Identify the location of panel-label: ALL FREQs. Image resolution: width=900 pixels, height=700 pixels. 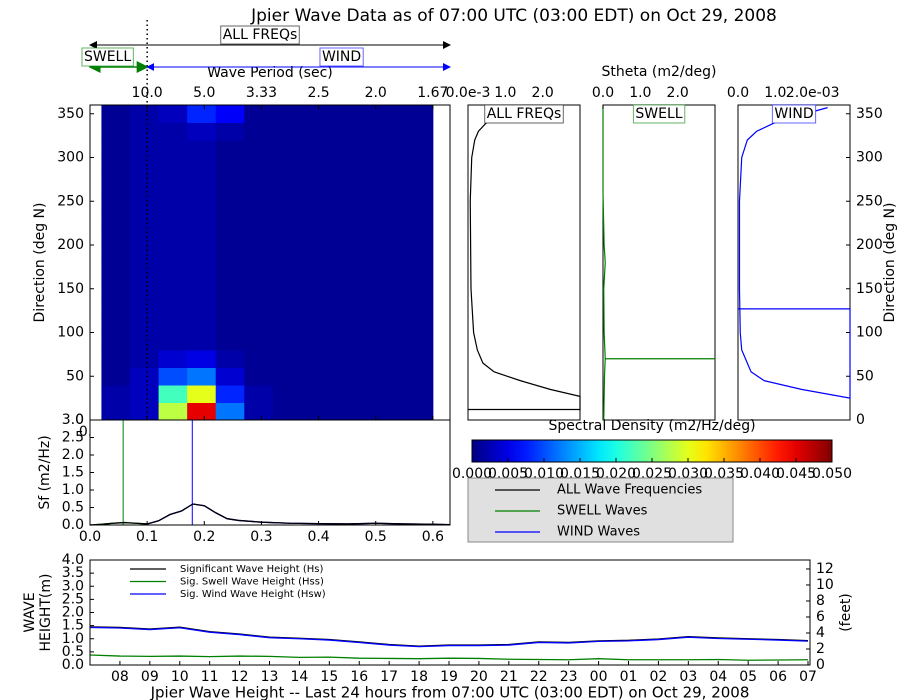
(524, 114).